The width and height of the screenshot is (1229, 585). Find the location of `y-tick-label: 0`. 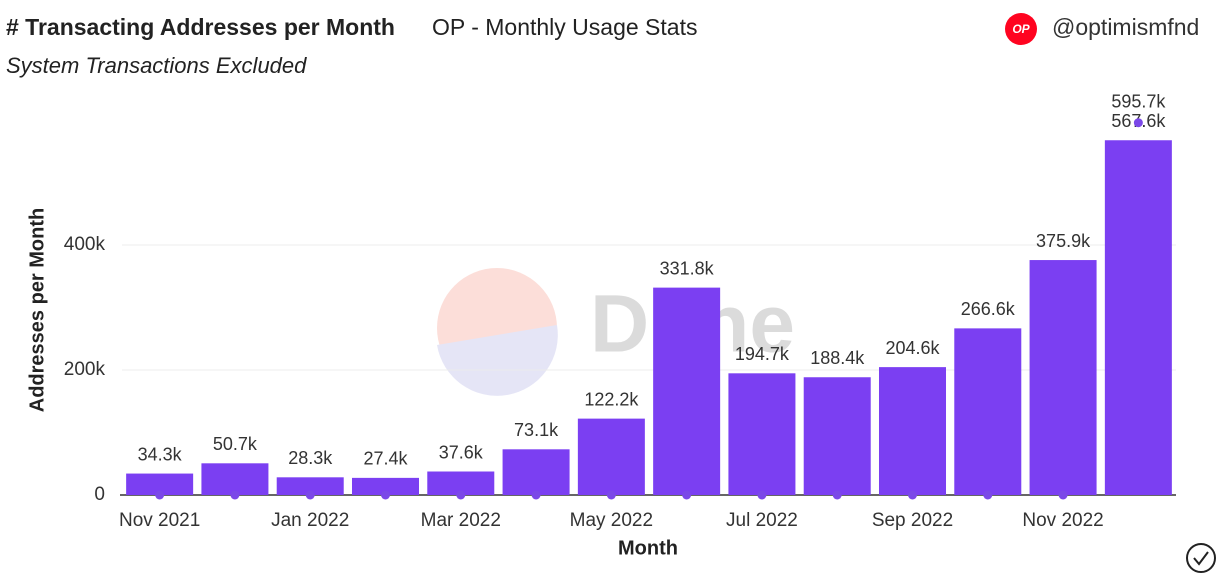

y-tick-label: 0 is located at coordinates (99, 494).